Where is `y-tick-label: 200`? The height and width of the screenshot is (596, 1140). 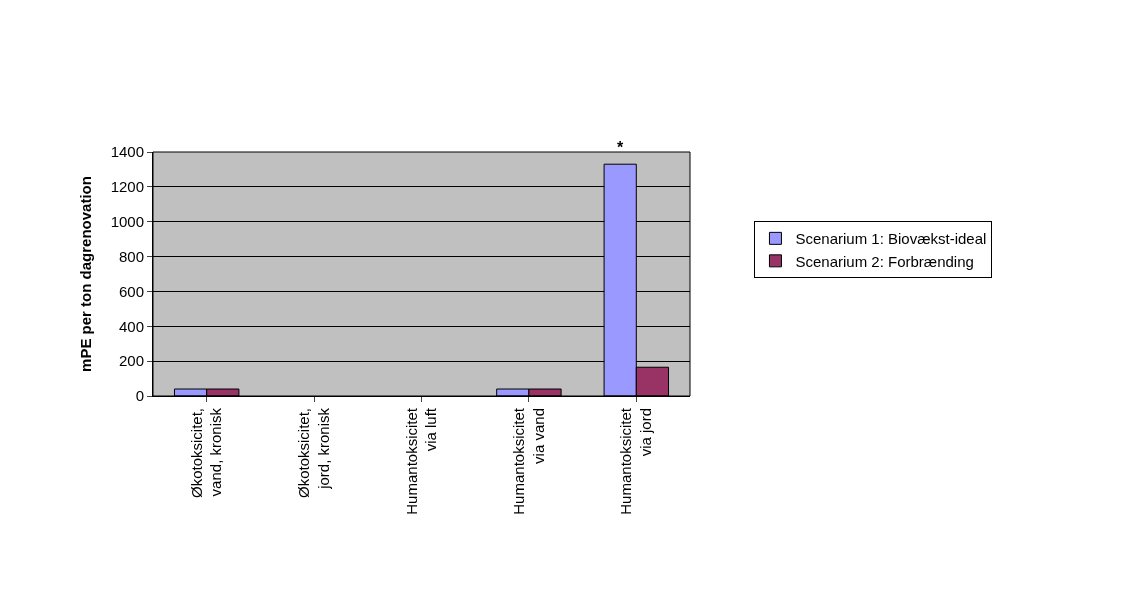 y-tick-label: 200 is located at coordinates (131, 361).